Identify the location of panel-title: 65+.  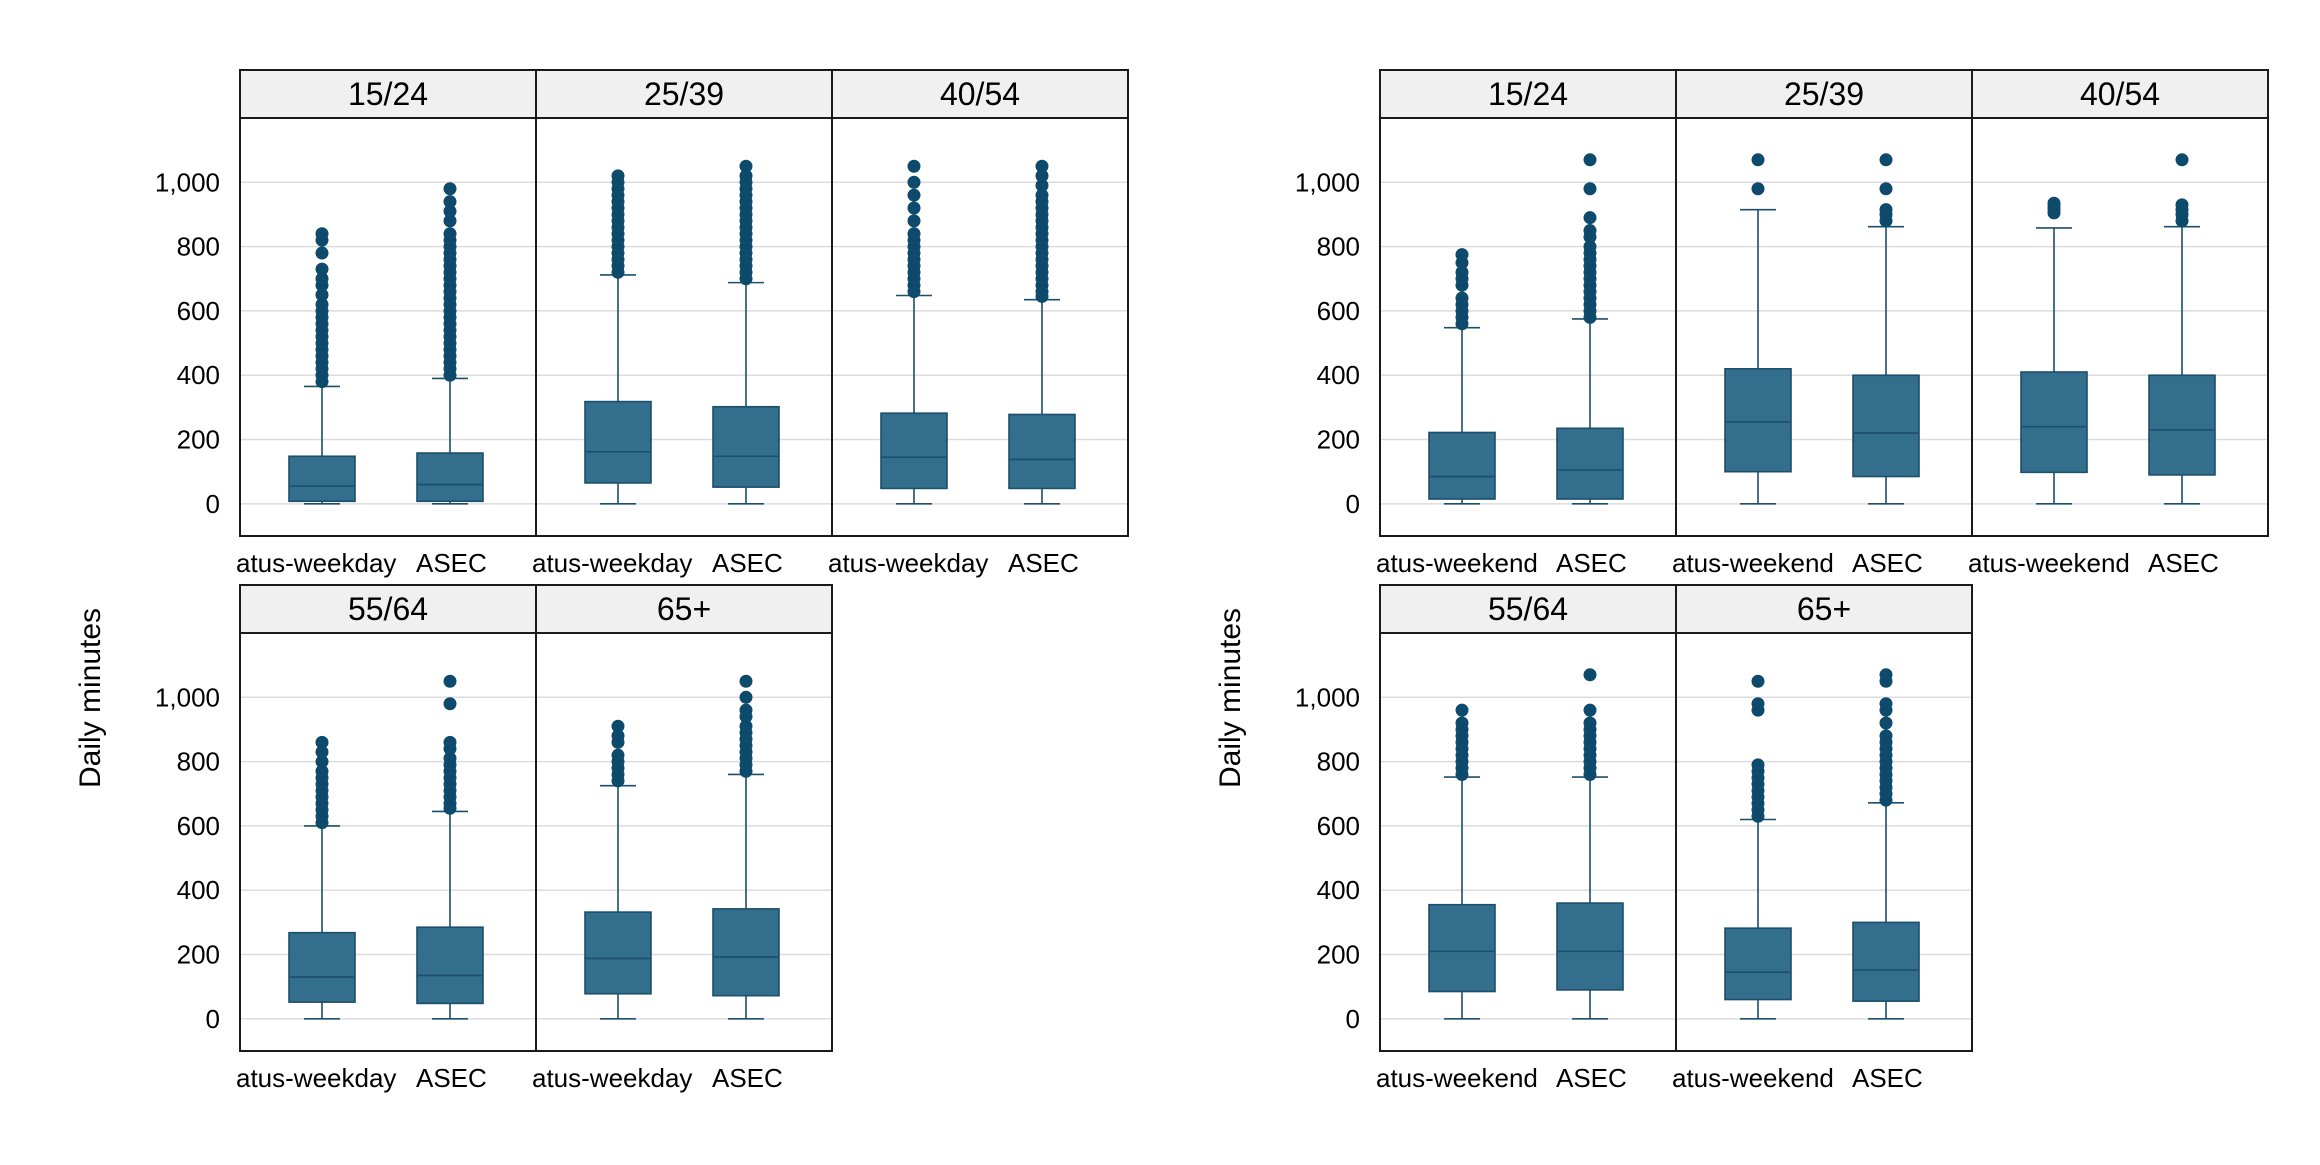
(684, 609).